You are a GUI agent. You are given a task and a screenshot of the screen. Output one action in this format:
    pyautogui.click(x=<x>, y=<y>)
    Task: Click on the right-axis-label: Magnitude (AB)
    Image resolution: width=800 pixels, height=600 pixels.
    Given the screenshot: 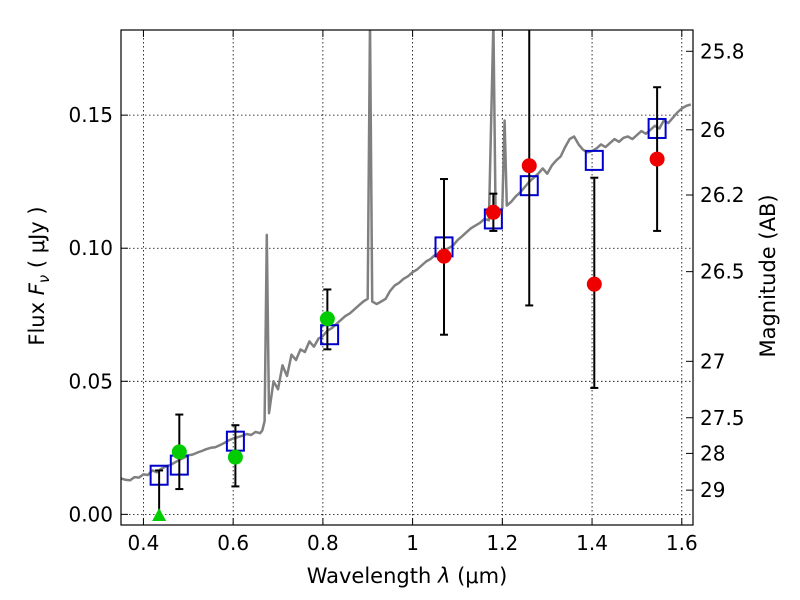 What is the action you would take?
    pyautogui.click(x=768, y=275)
    